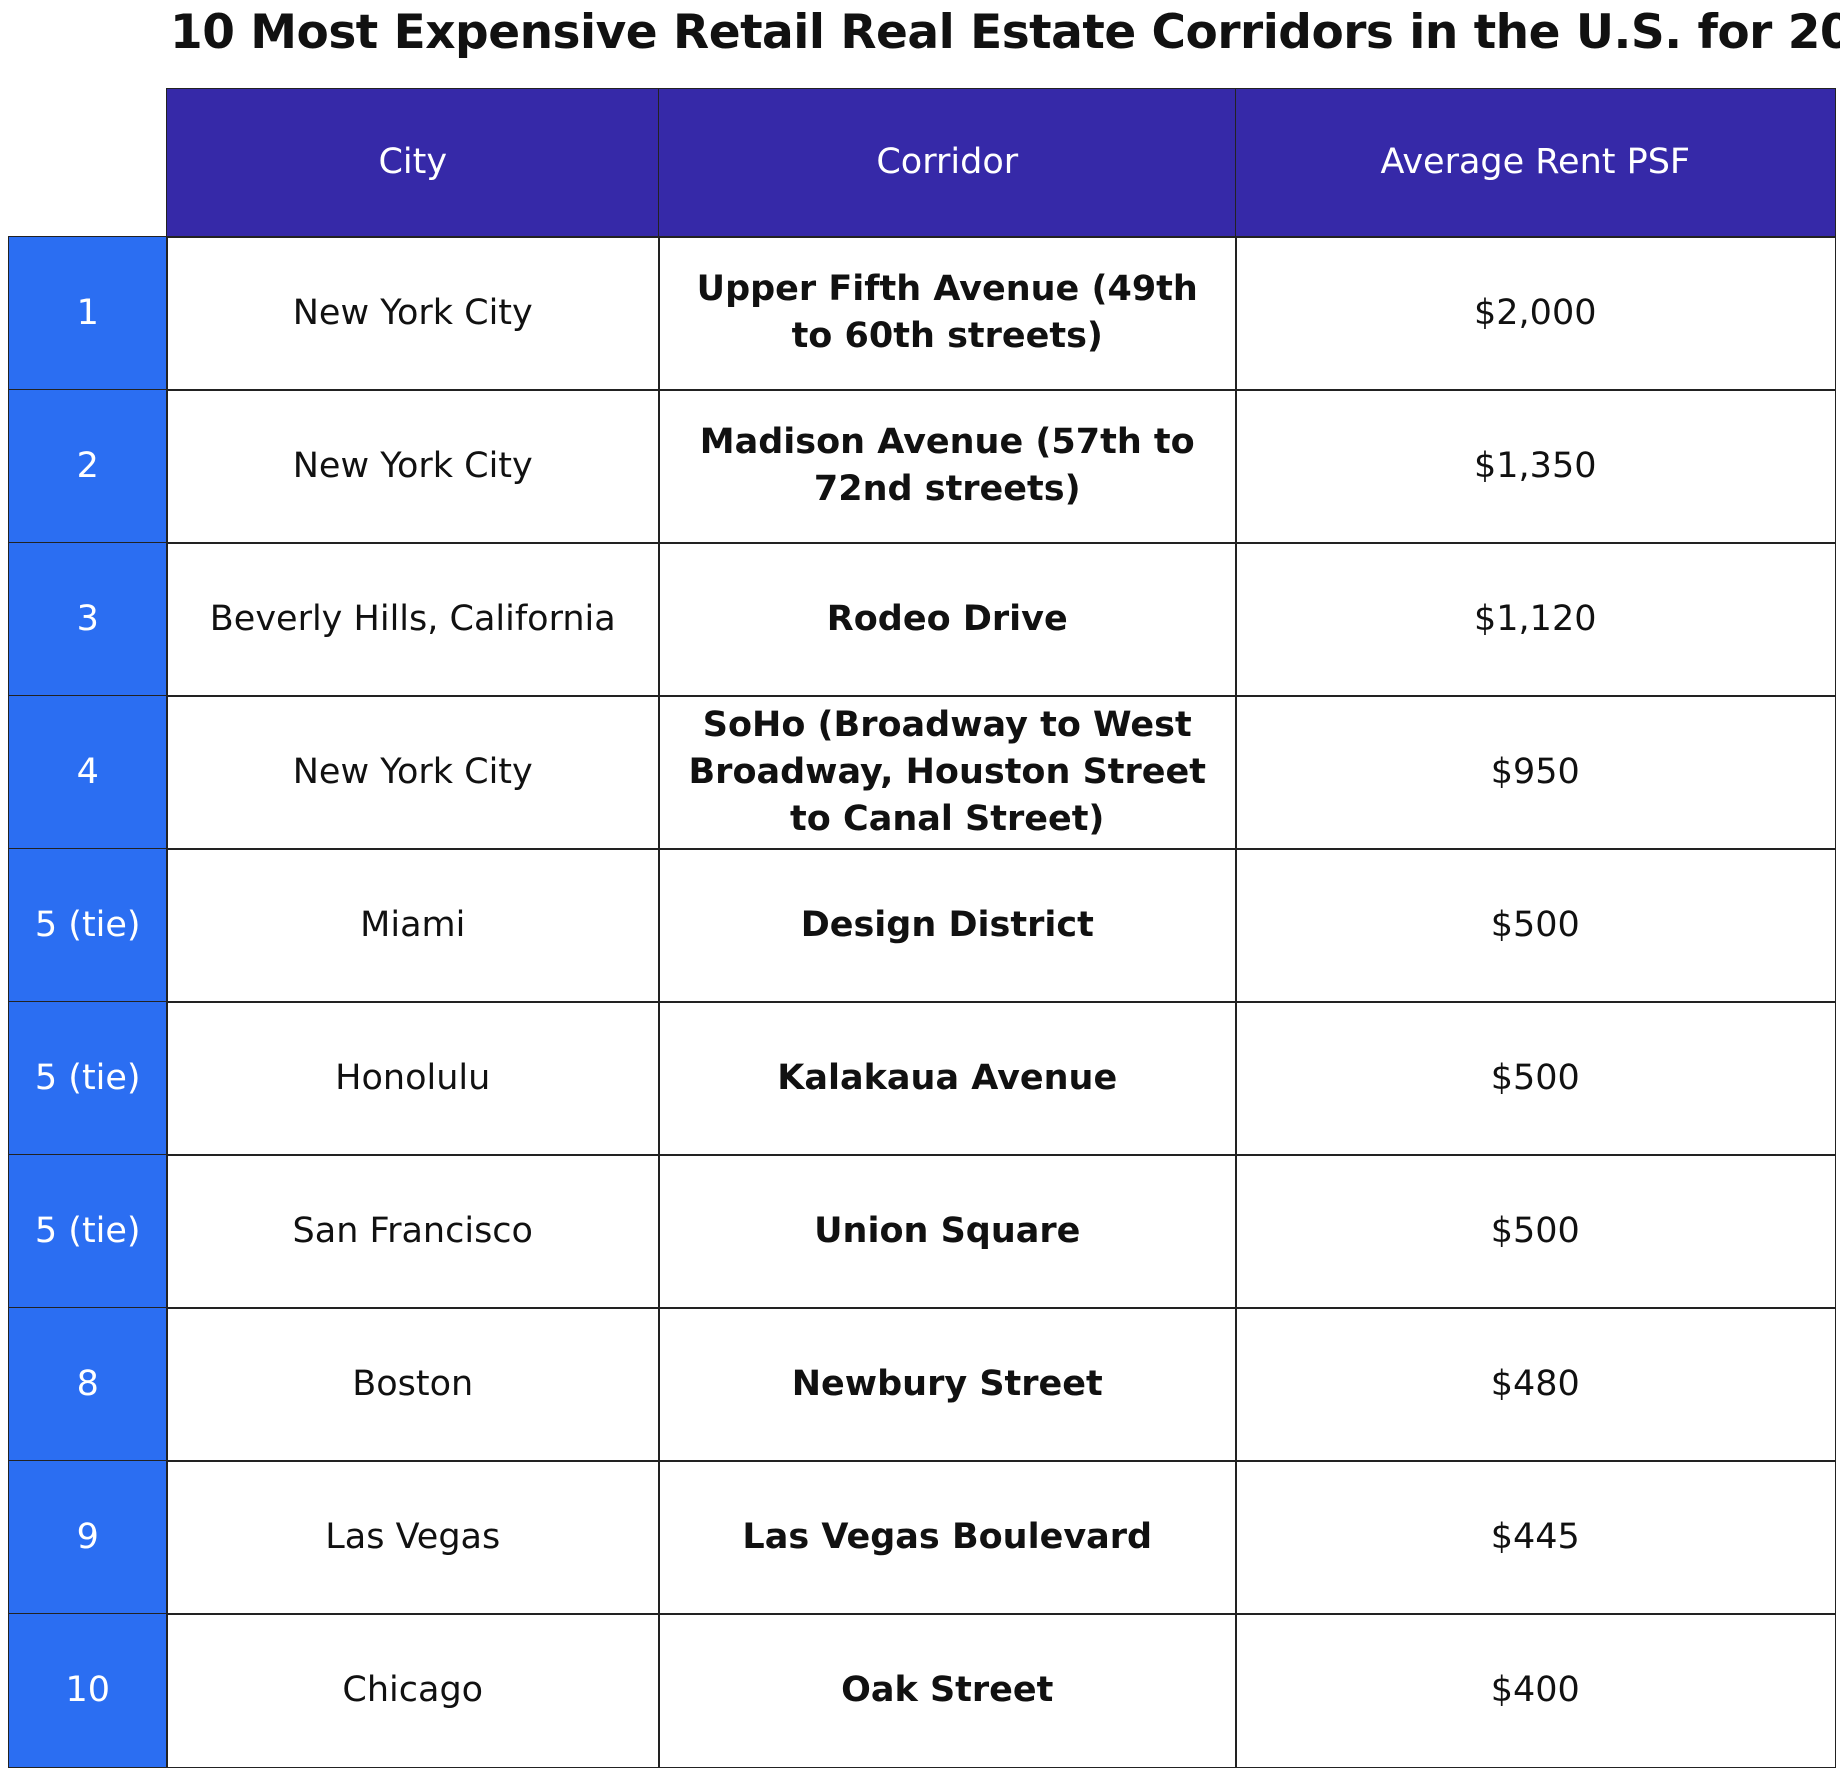 The height and width of the screenshot is (1769, 1840). I want to click on rent-cell: $480, so click(1535, 1384).